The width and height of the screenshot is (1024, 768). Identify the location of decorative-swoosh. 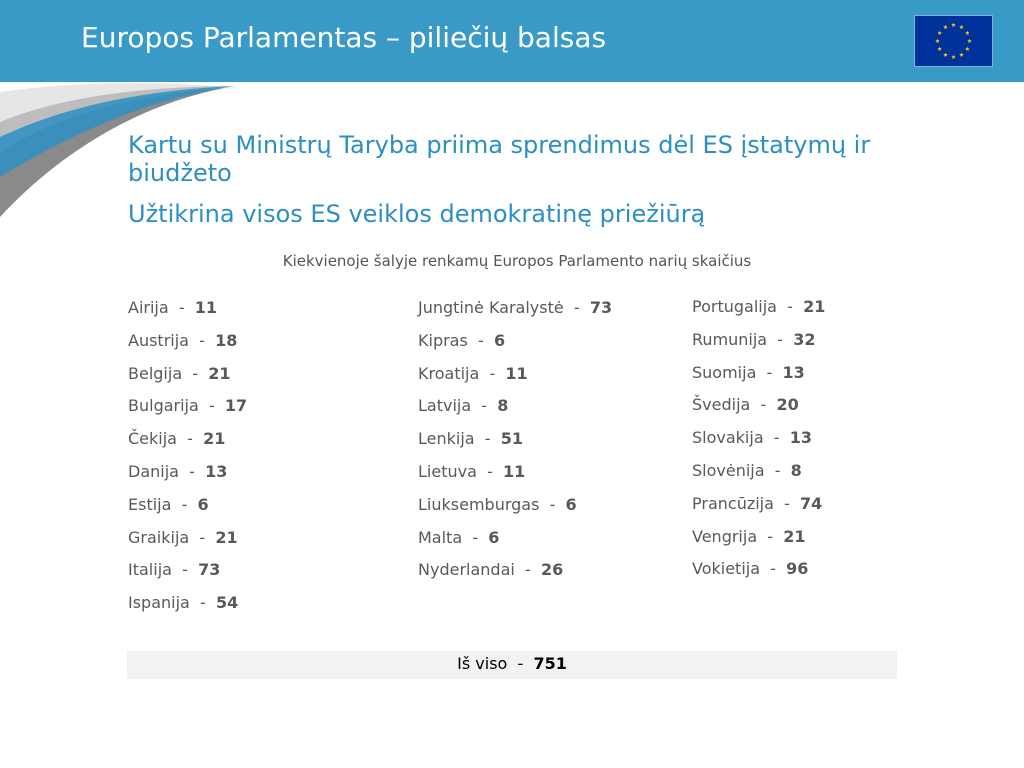
(120, 150).